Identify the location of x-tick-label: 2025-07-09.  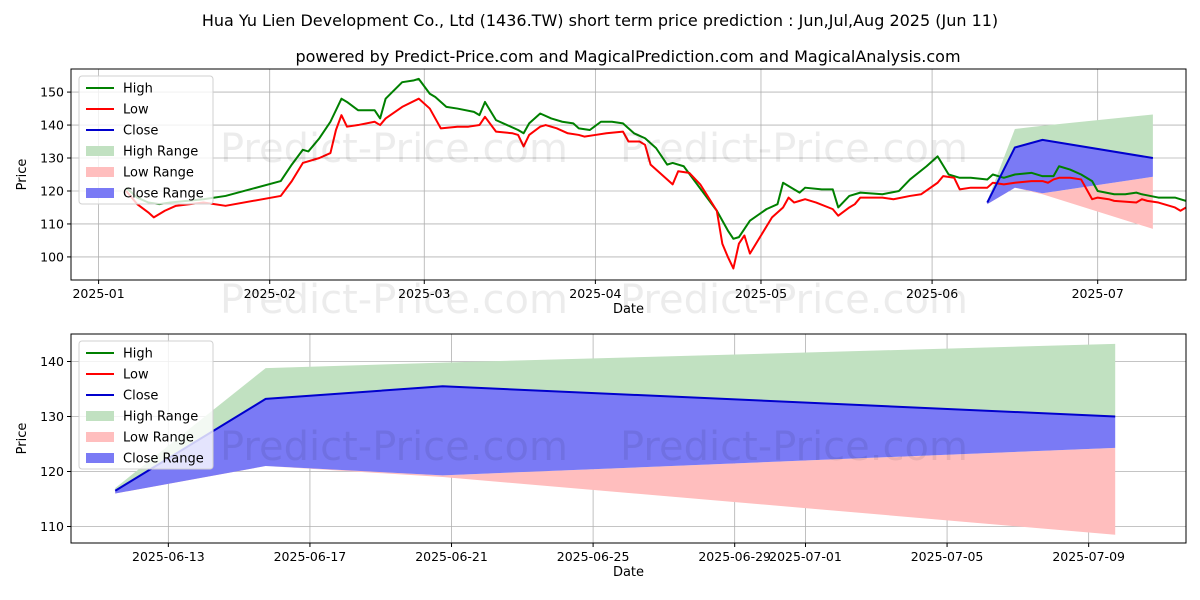
(1088, 556).